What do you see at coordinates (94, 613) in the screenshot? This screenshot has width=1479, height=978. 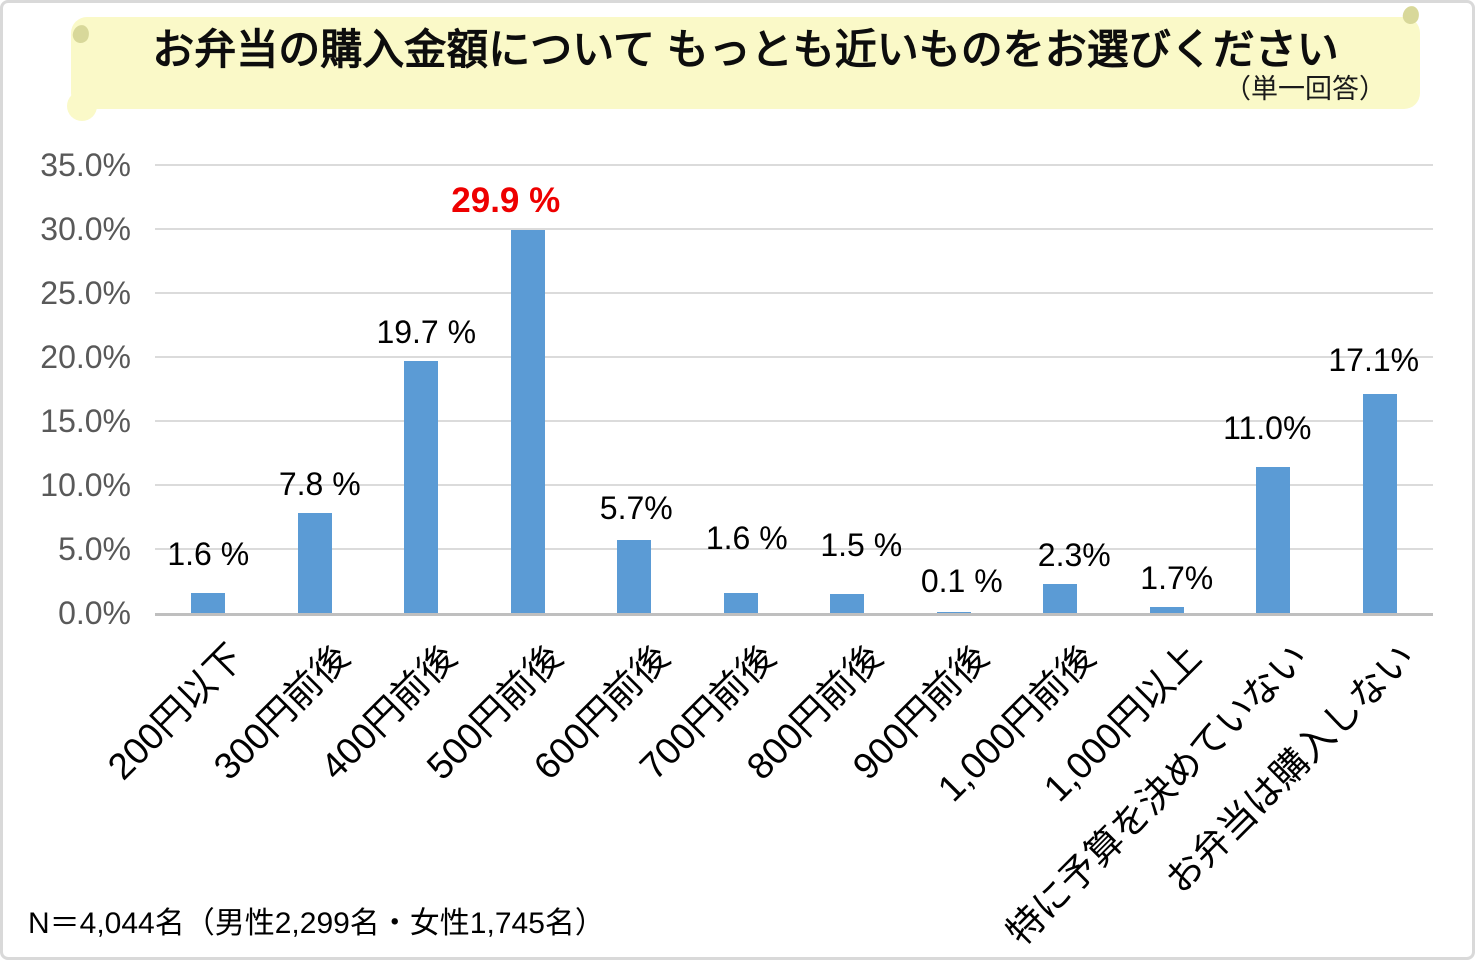 I see `y-axis-tick: 0.0%` at bounding box center [94, 613].